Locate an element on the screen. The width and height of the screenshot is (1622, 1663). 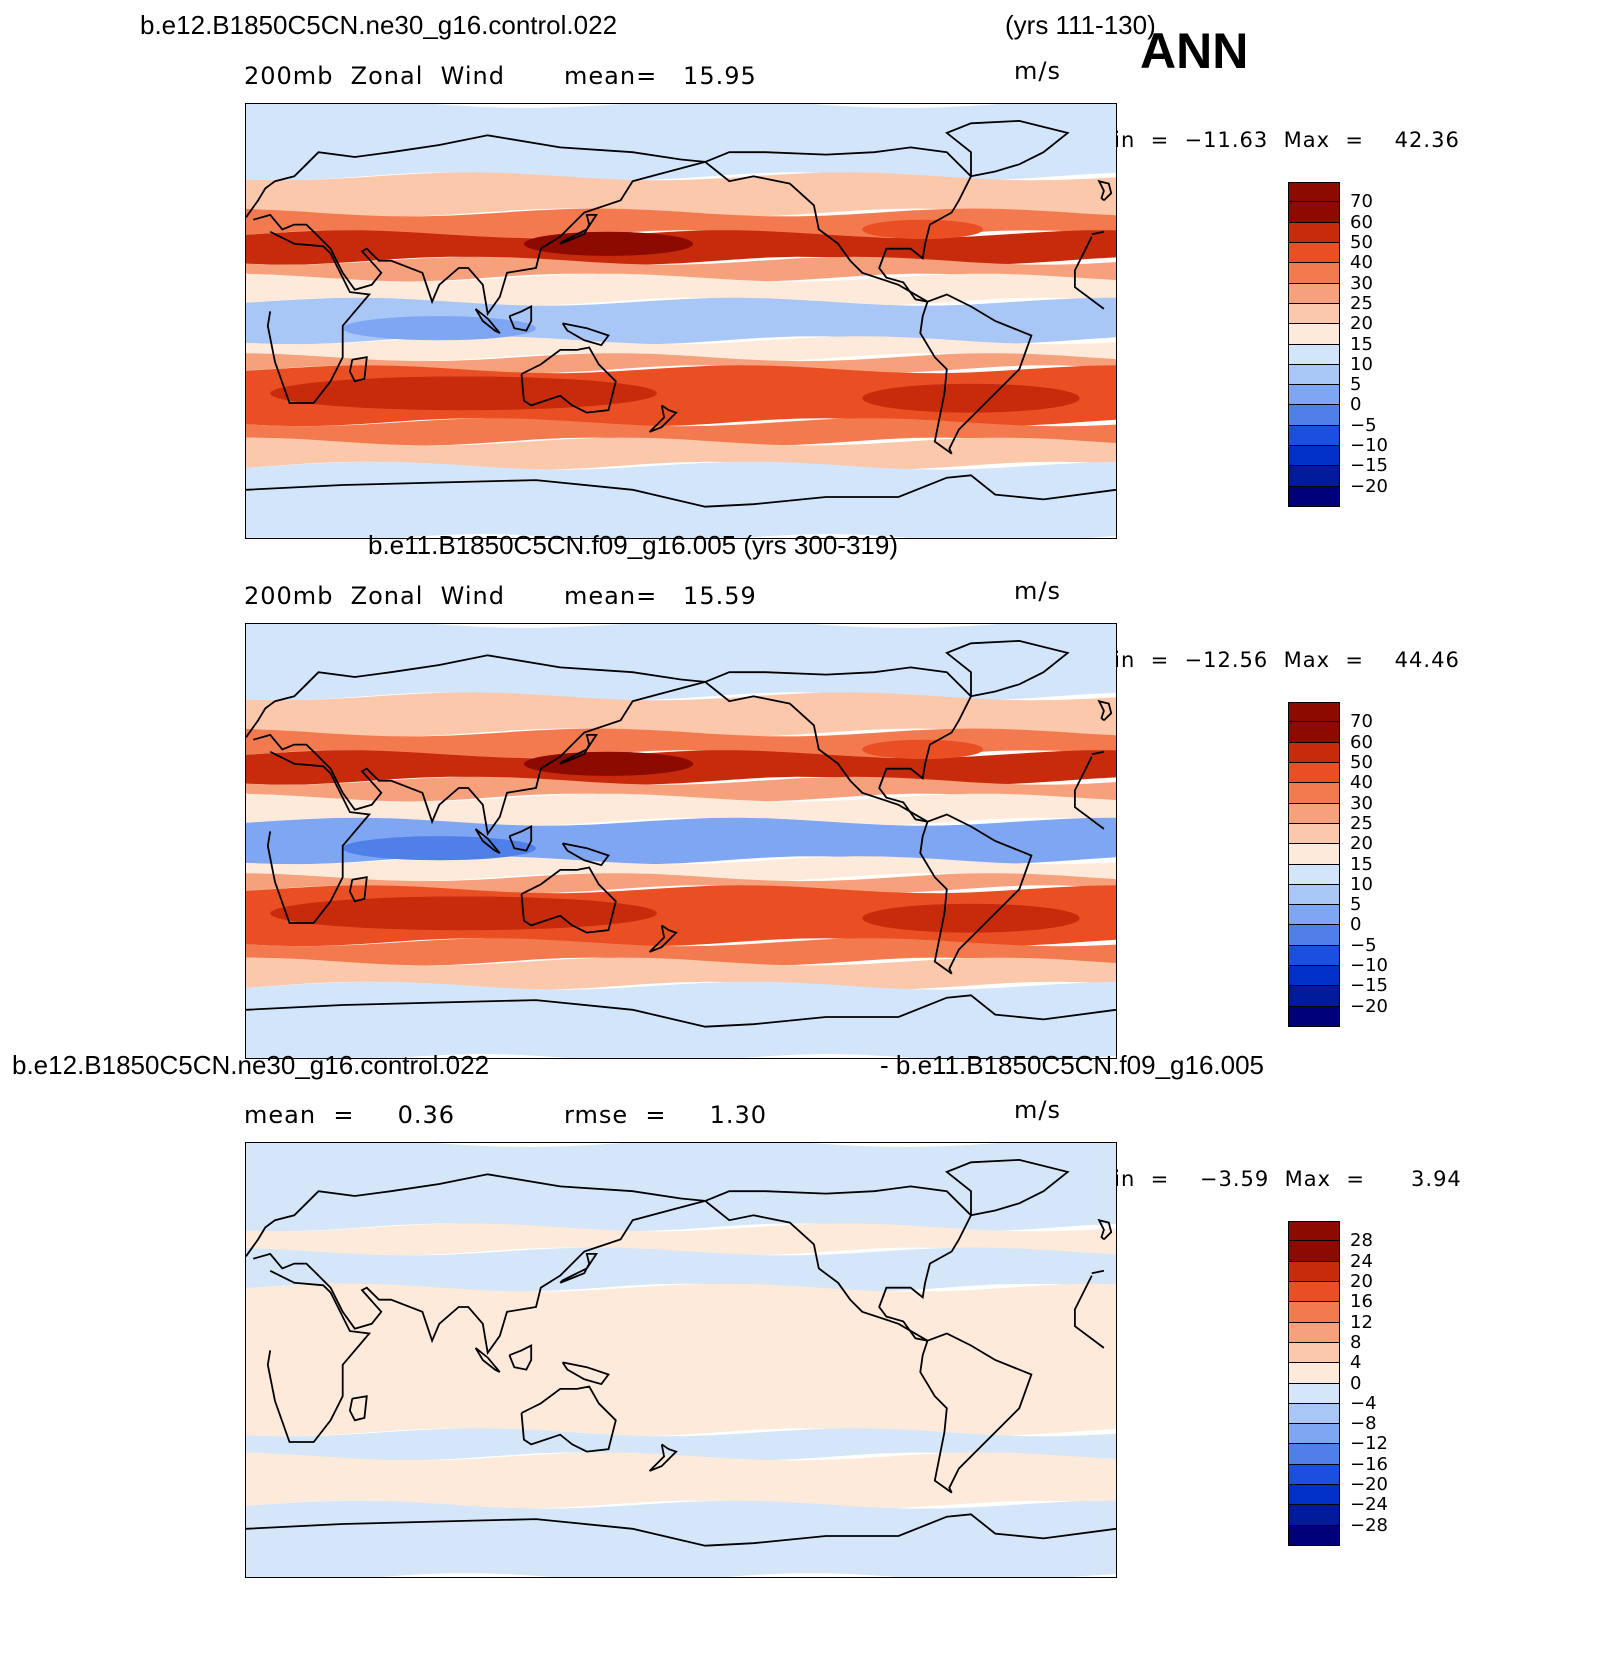
colorbar-label: −12 is located at coordinates (1369, 1444).